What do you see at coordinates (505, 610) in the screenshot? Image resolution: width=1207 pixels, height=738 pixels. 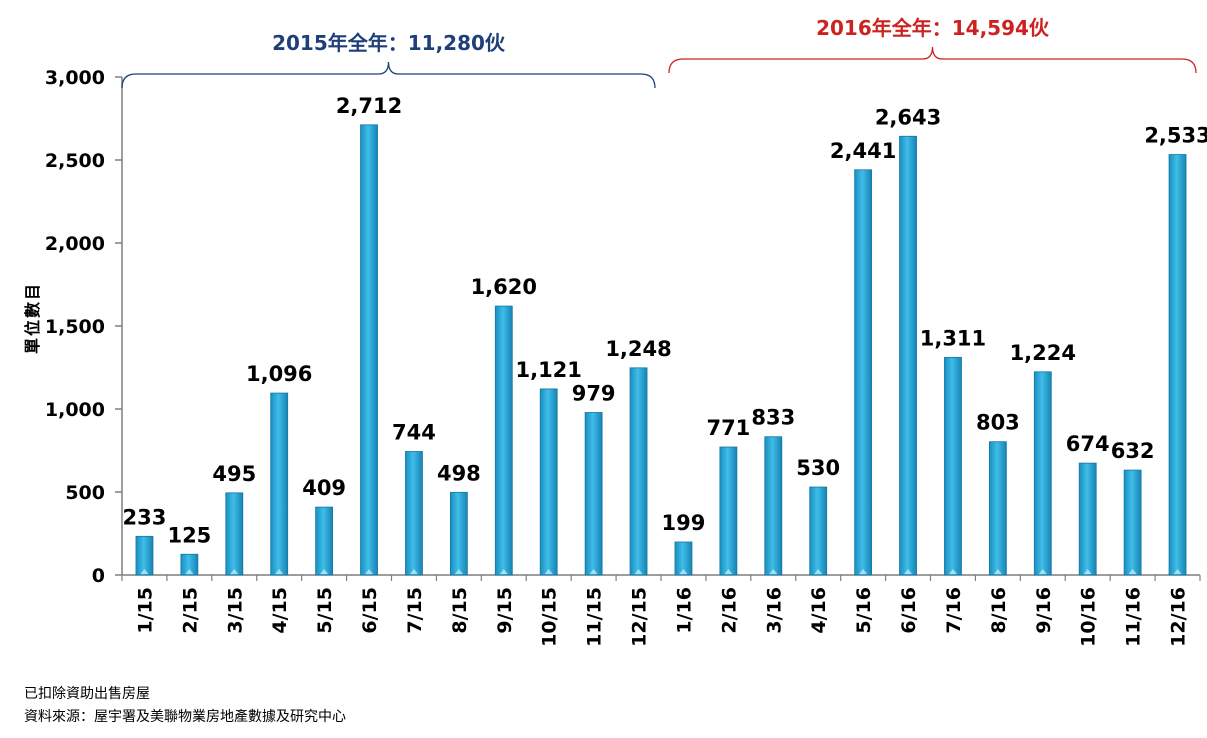 I see `x-tick-label: 9/15` at bounding box center [505, 610].